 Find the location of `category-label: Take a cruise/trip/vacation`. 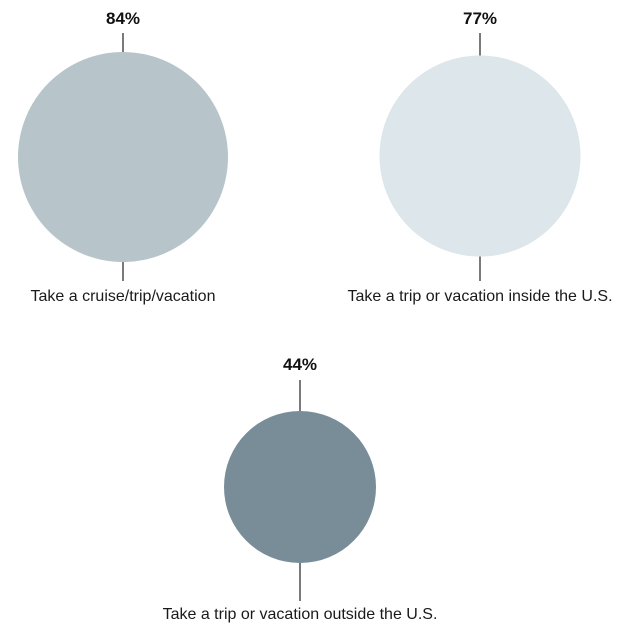

category-label: Take a cruise/trip/vacation is located at coordinates (123, 296).